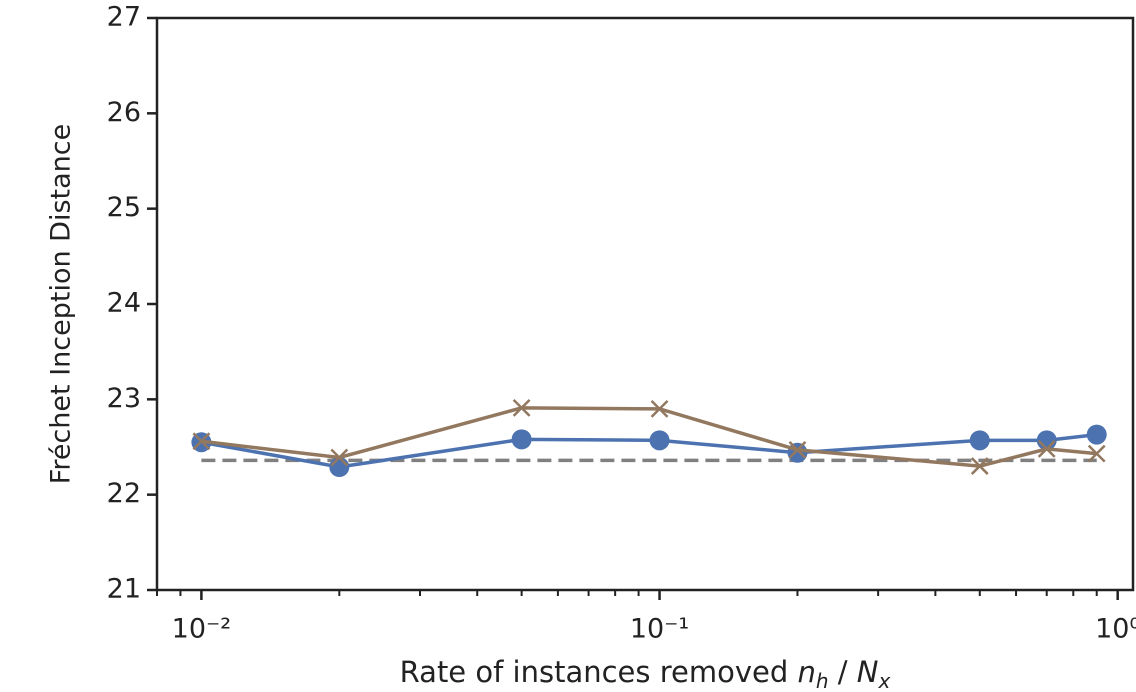 The width and height of the screenshot is (1136, 692). What do you see at coordinates (124, 17) in the screenshot?
I see `y-tick-label: 27` at bounding box center [124, 17].